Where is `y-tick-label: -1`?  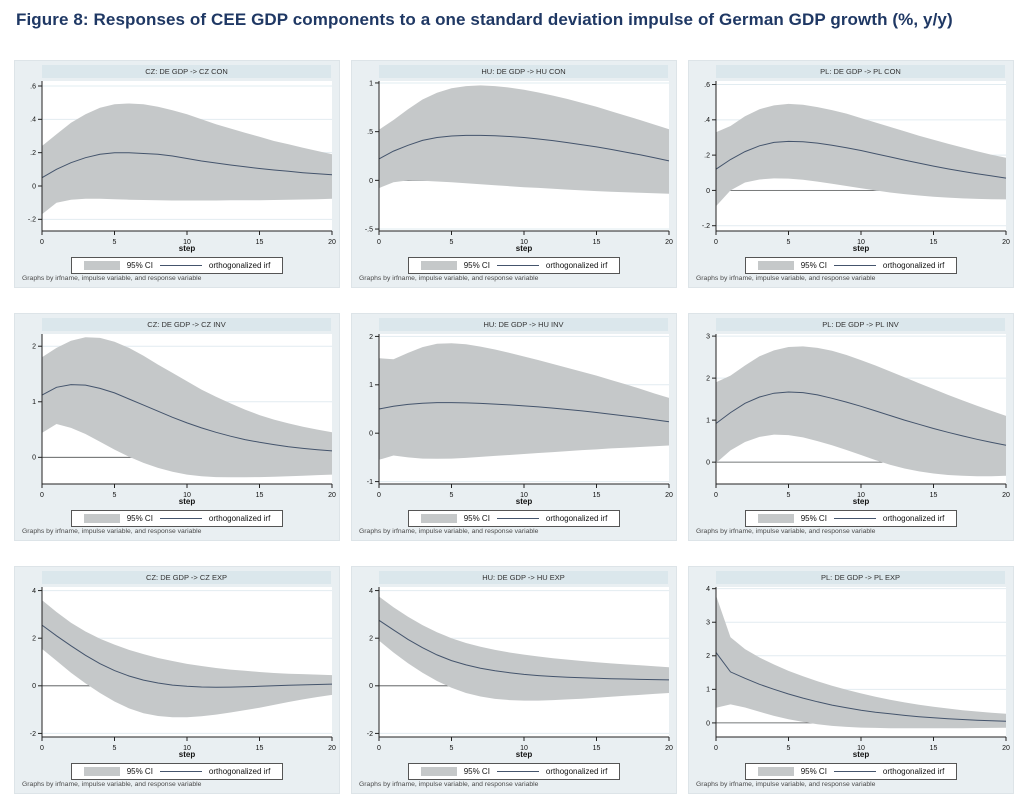
y-tick-label: -1 is located at coordinates (370, 482).